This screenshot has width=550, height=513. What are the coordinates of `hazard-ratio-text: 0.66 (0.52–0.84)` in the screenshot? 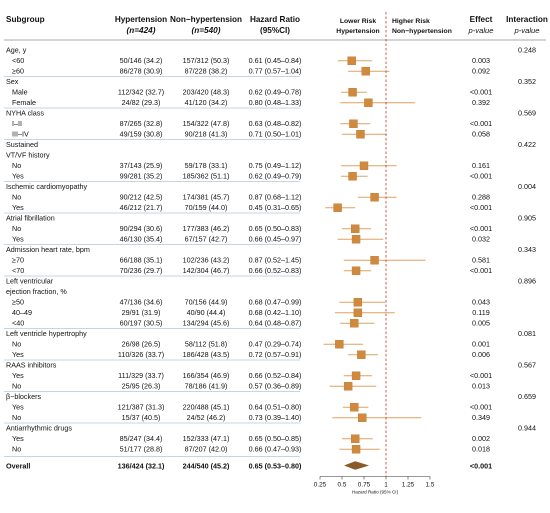 It's located at (275, 375).